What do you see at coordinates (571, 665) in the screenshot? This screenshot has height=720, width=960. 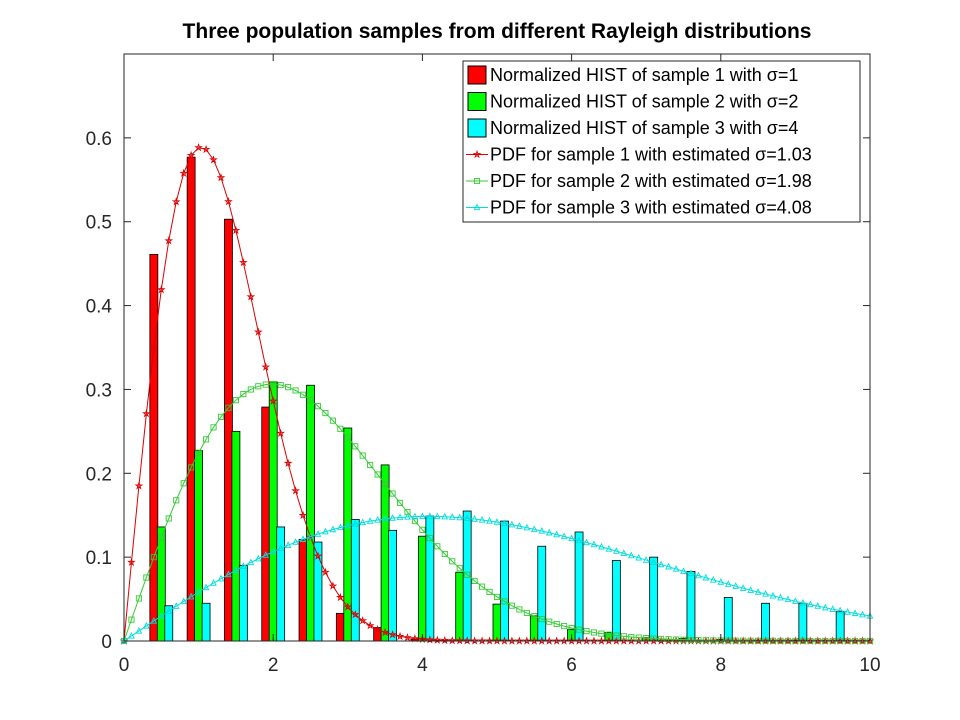 I see `x-tick-label: 6` at bounding box center [571, 665].